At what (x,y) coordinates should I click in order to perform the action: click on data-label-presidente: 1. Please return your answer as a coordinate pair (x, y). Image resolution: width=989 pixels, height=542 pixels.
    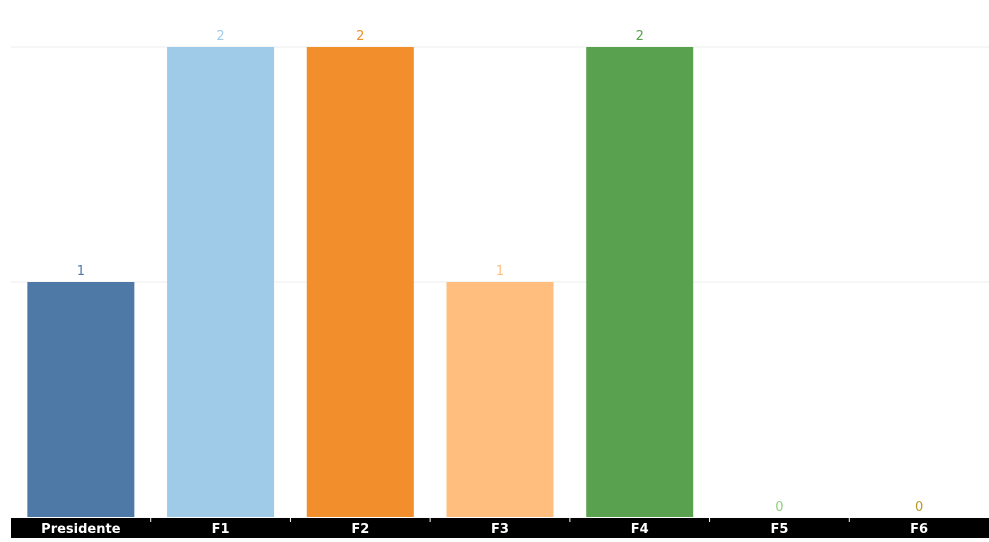
    Looking at the image, I should click on (81, 271).